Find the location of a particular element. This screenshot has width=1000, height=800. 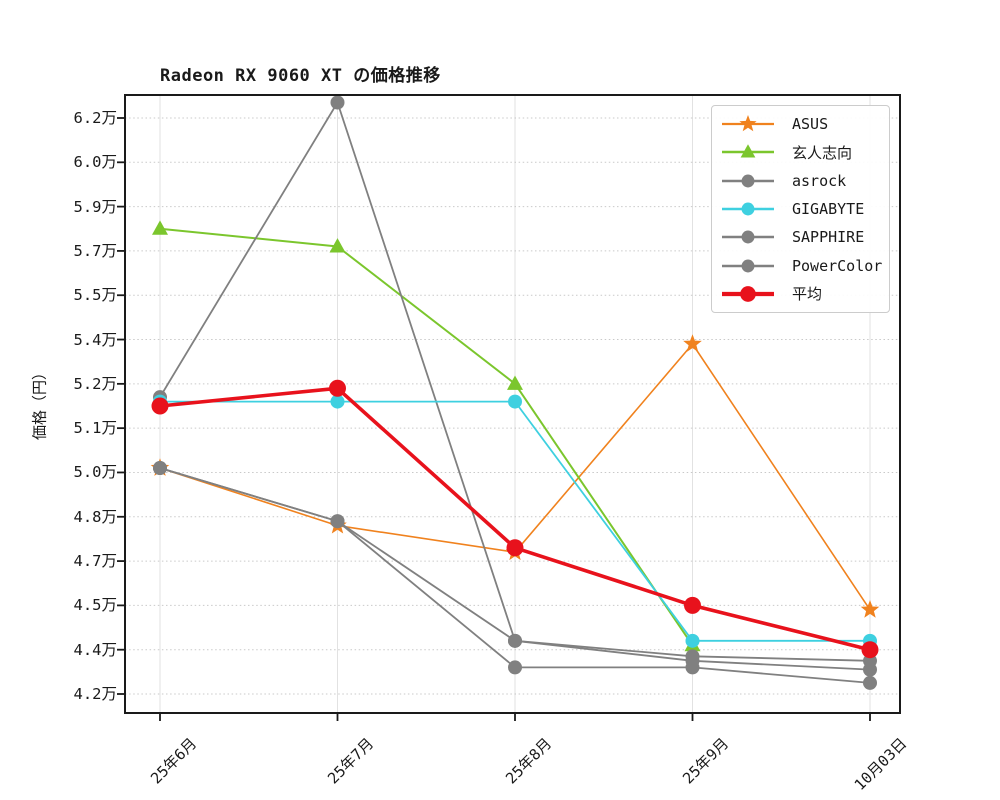

legend-entry: 平均 is located at coordinates (800, 294).